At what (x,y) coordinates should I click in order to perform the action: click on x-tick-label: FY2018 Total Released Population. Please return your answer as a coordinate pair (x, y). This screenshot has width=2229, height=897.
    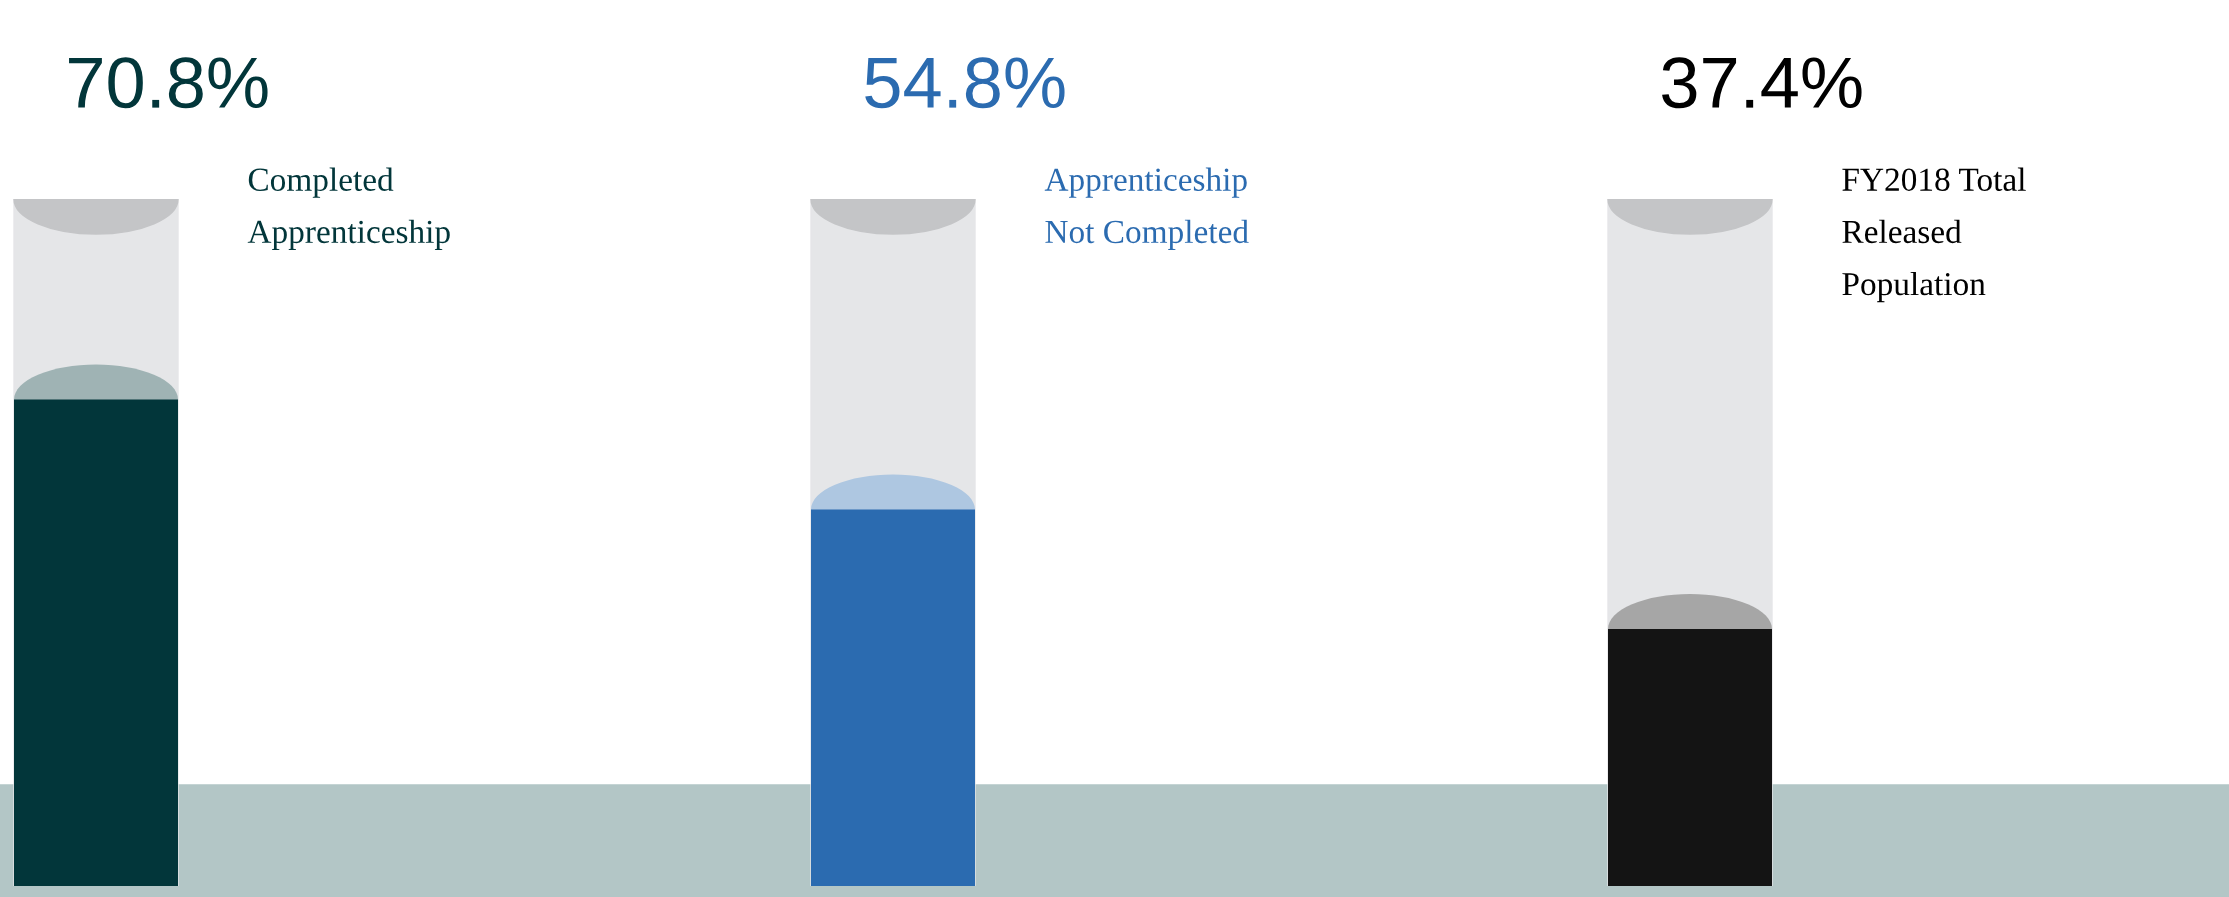
    Looking at the image, I should click on (1934, 235).